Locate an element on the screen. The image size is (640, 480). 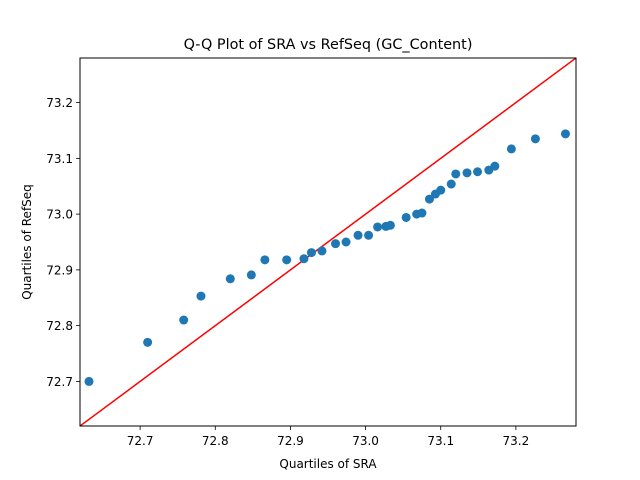
x-axis-ticks: 72.7 72.8 72.9 73.0 73.1 73.2 is located at coordinates (328, 437).